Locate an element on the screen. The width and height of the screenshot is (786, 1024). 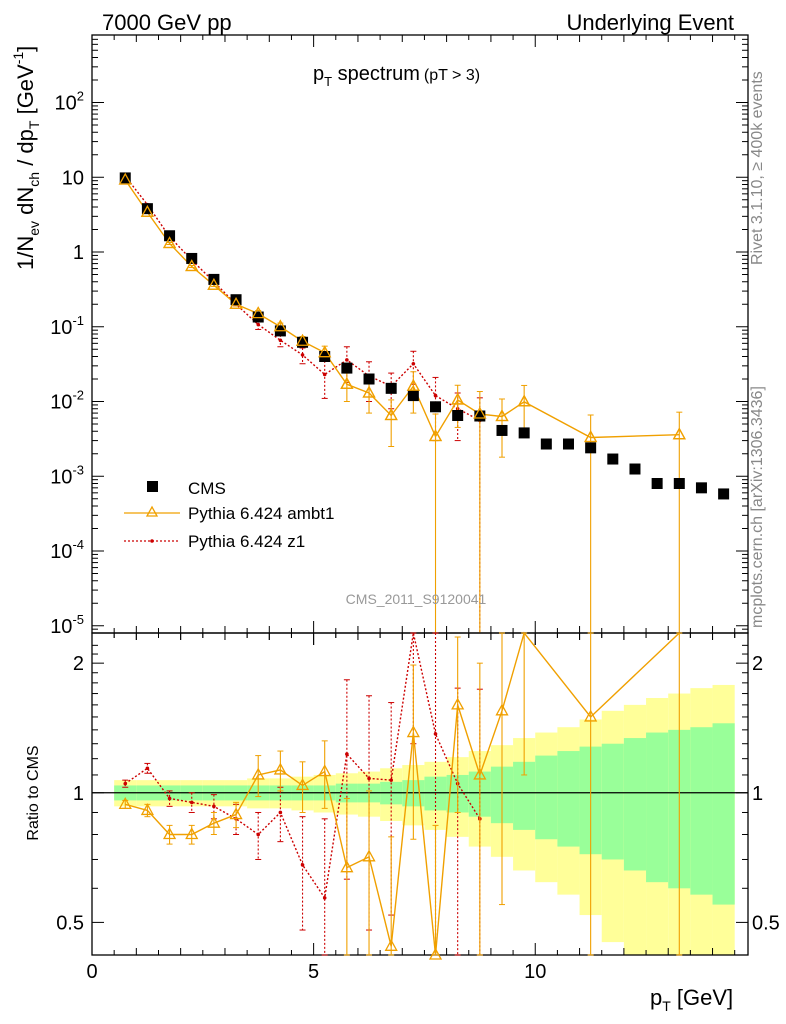
legend-marker-z1 is located at coordinates (152, 541).